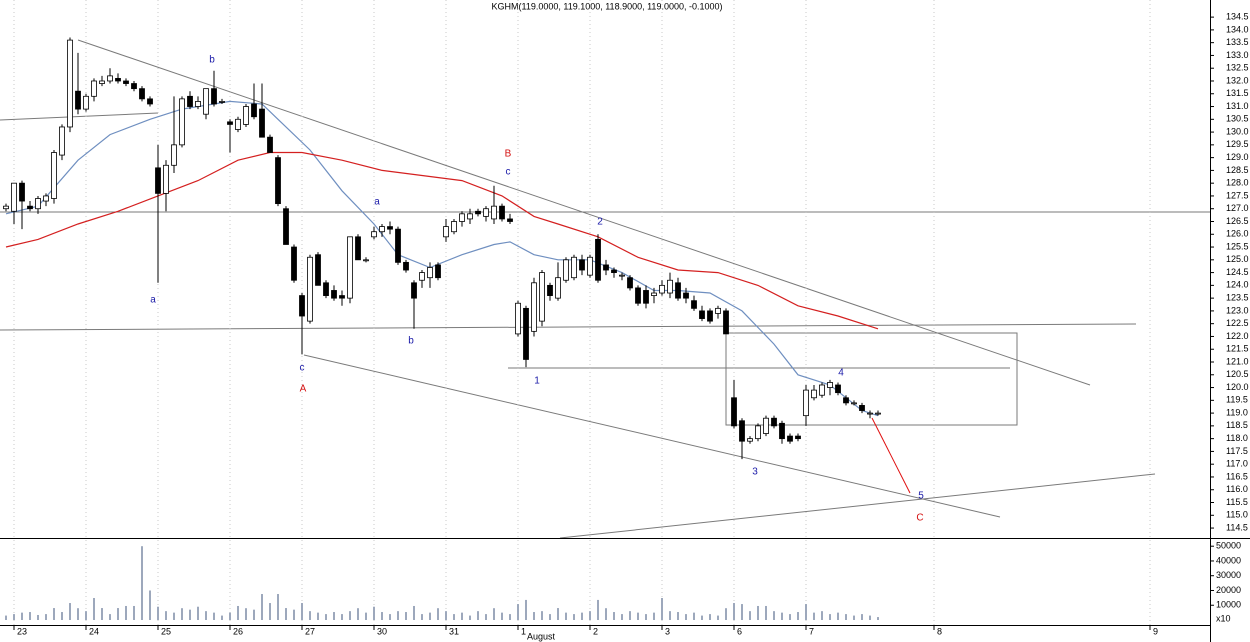  I want to click on wave-label: b, so click(212, 60).